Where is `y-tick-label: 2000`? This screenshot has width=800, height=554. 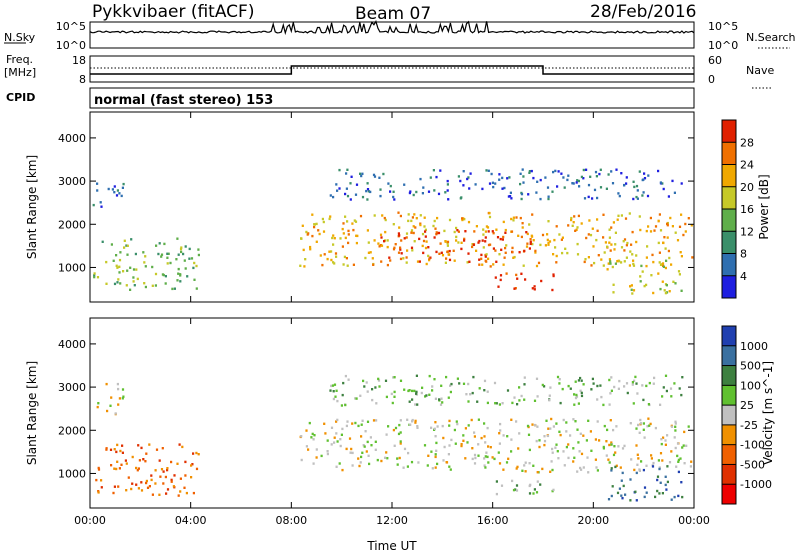 y-tick-label: 2000 is located at coordinates (72, 430).